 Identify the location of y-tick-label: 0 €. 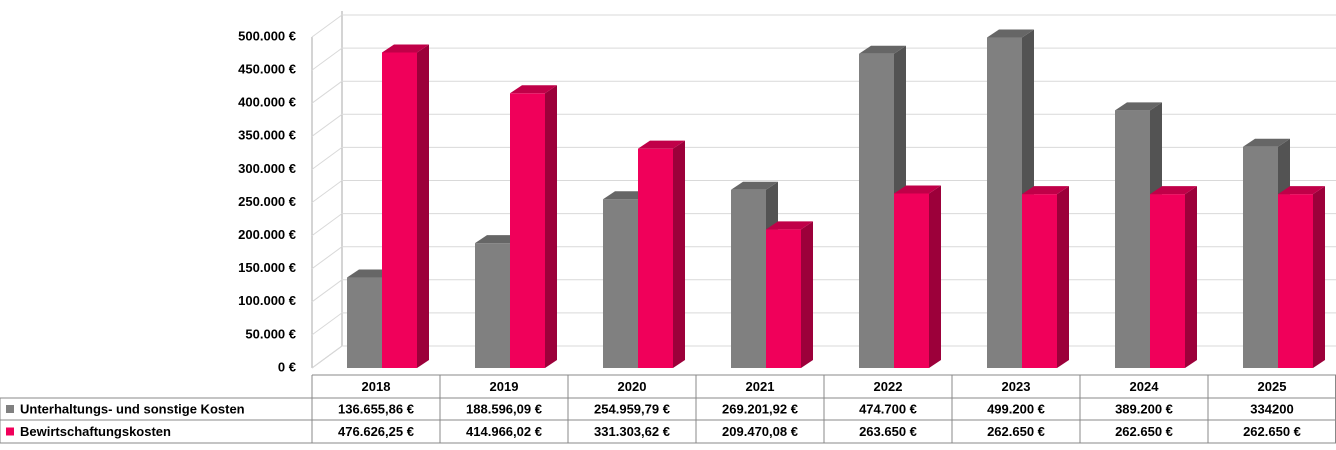
(287, 366).